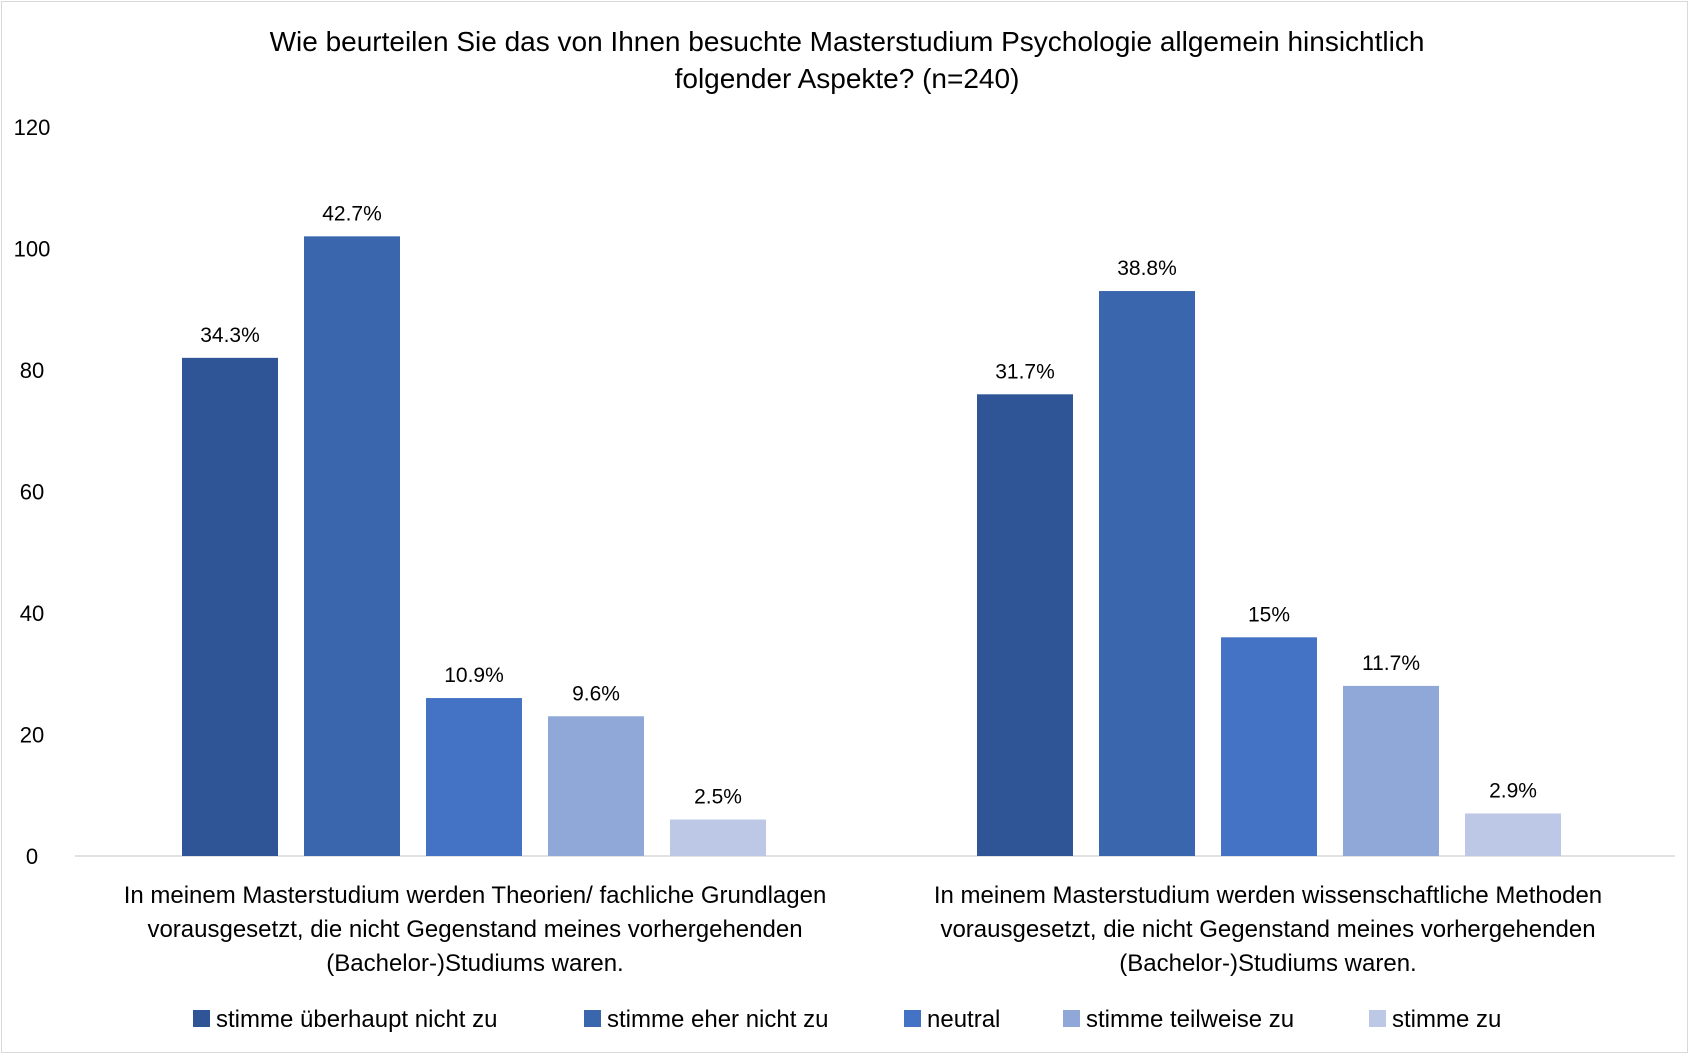  Describe the element at coordinates (32, 370) in the screenshot. I see `y-tick-label: 80` at that location.